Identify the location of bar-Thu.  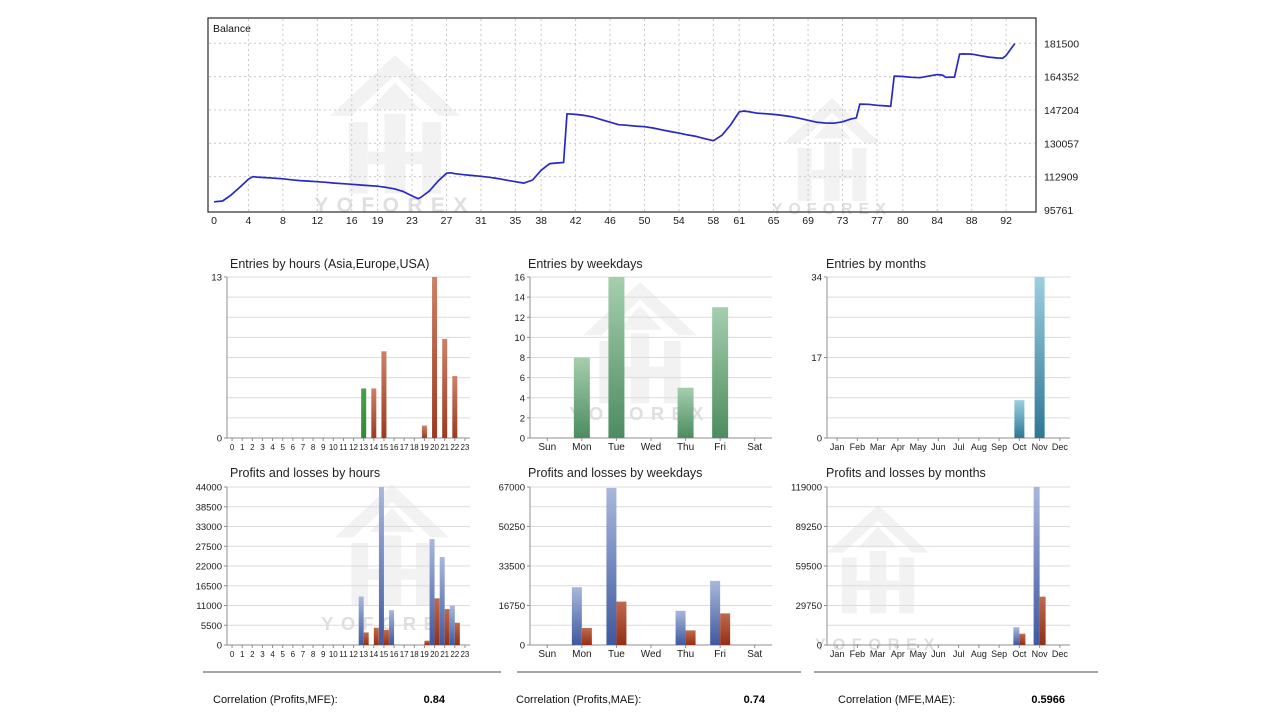
(685, 412).